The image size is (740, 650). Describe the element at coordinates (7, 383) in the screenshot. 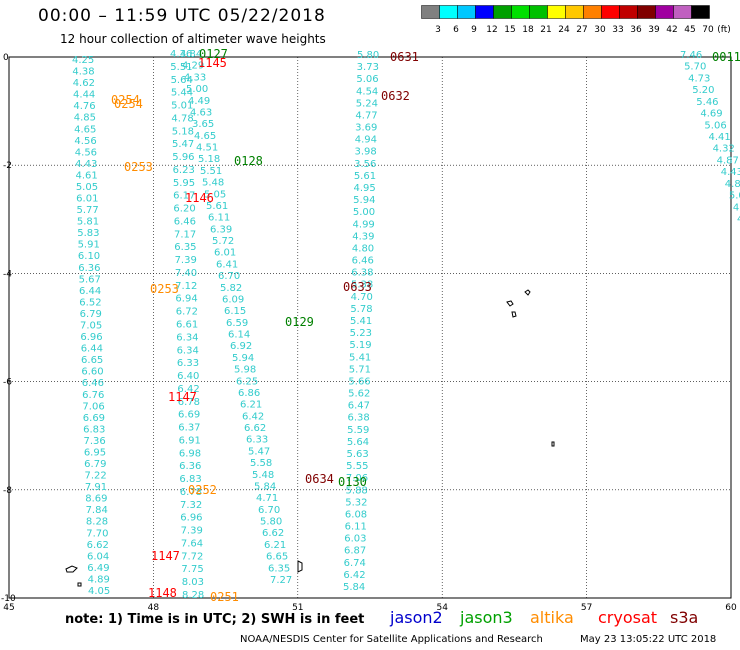

I see `y-tick-label: -6` at that location.